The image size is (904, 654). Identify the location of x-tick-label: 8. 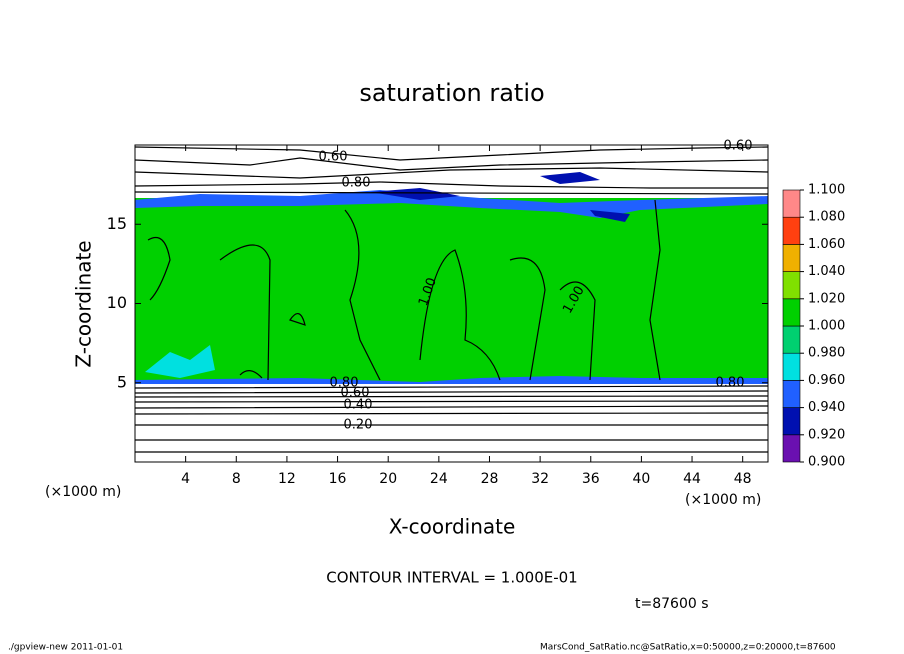
(236, 479).